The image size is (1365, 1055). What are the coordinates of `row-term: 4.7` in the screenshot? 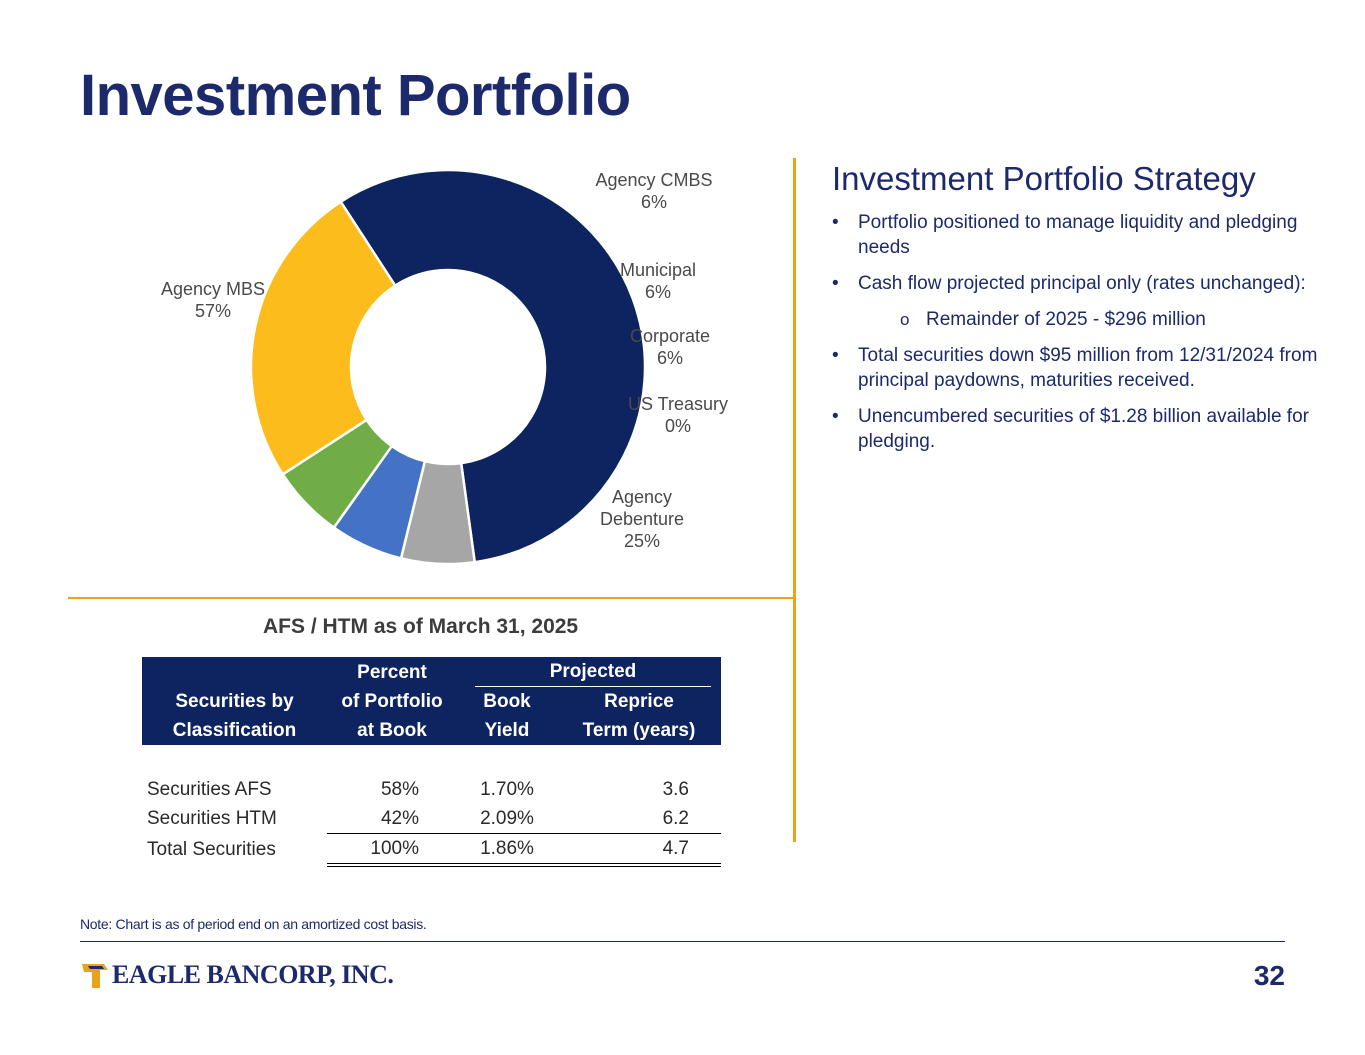 It's located at (639, 850).